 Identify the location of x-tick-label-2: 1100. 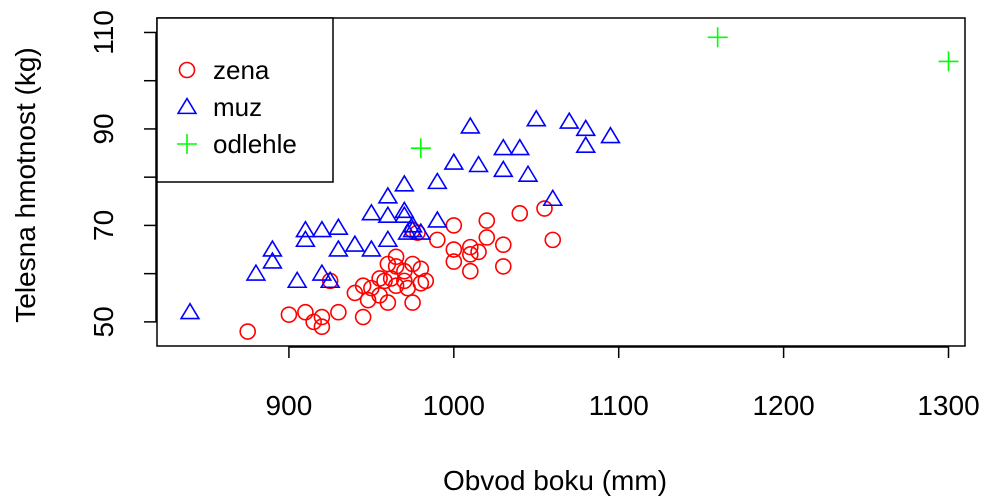
(619, 405).